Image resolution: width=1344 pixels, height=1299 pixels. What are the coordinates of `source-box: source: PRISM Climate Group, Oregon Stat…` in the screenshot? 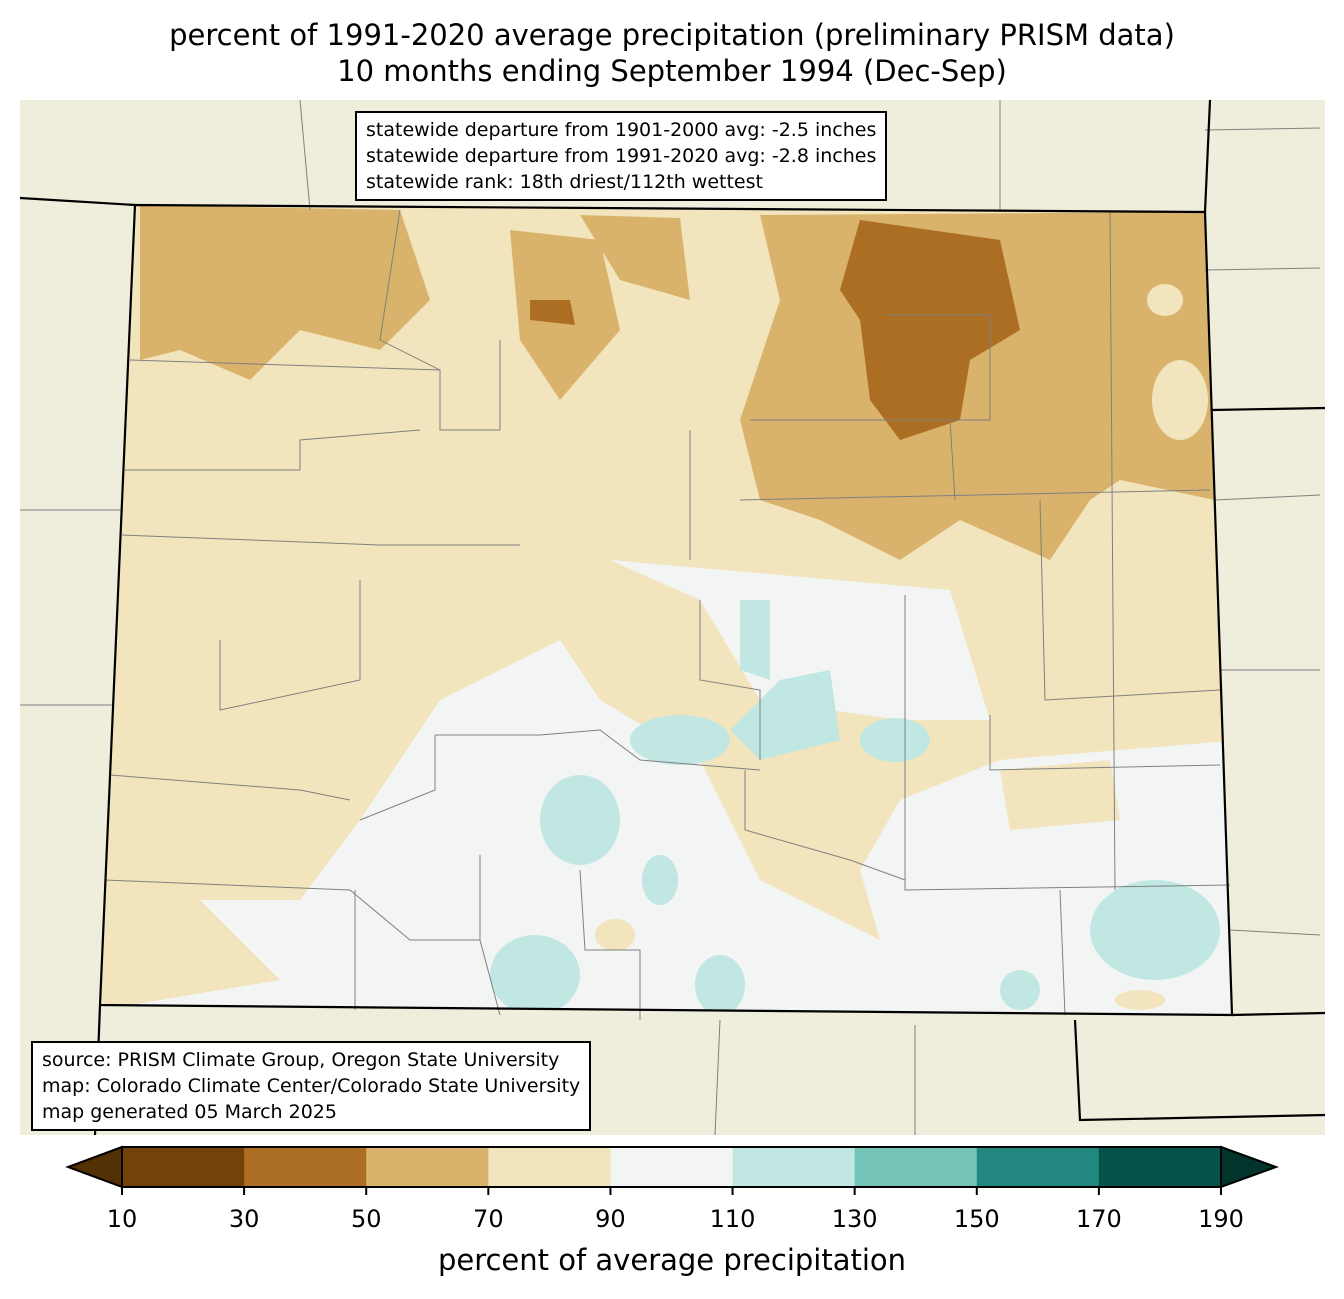 It's located at (311, 1086).